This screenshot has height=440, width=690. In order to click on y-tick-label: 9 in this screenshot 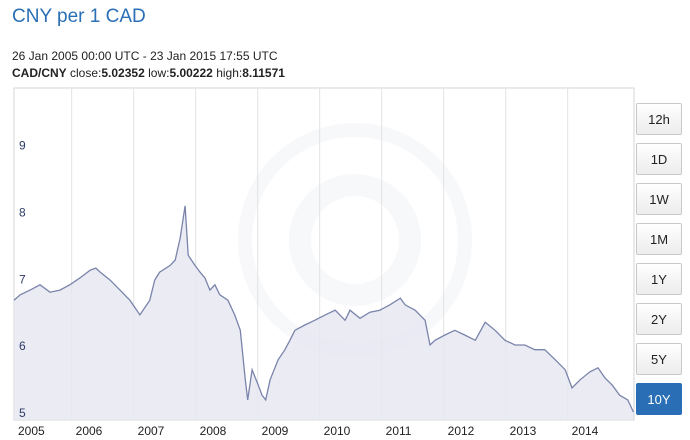, I will do `click(22, 145)`.